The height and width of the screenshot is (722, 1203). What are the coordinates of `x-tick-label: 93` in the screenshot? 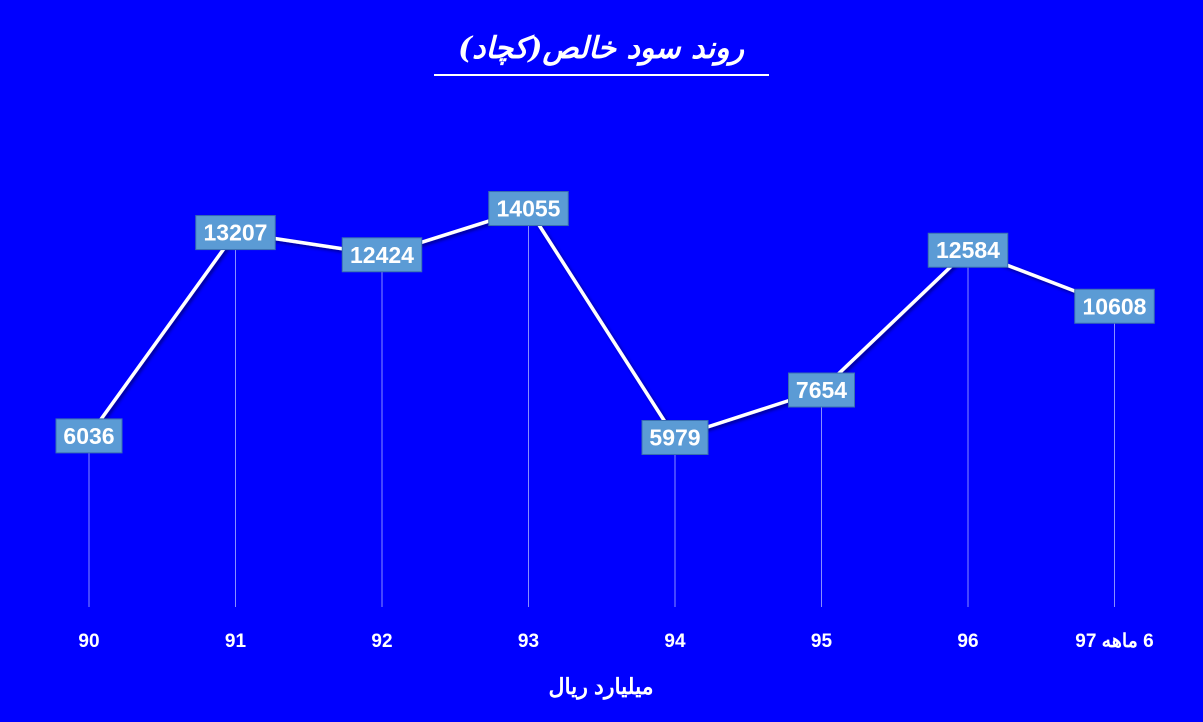 It's located at (528, 641).